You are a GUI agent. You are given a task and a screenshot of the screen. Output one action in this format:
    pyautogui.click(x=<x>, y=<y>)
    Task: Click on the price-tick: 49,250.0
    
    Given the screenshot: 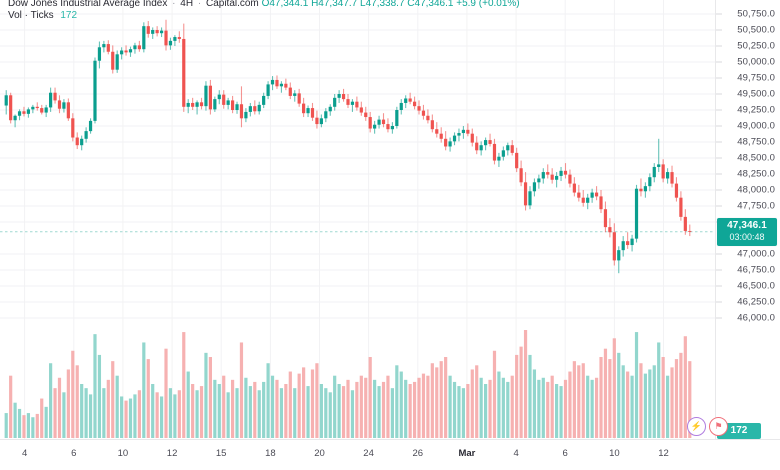 What is the action you would take?
    pyautogui.click(x=756, y=110)
    